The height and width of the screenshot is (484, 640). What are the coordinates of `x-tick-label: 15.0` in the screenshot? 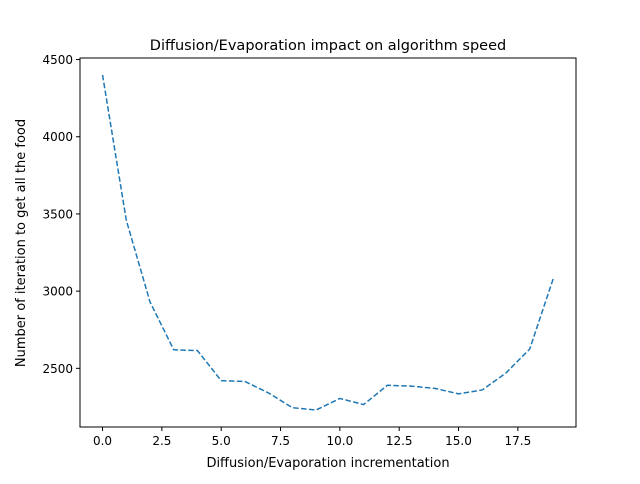 It's located at (458, 441).